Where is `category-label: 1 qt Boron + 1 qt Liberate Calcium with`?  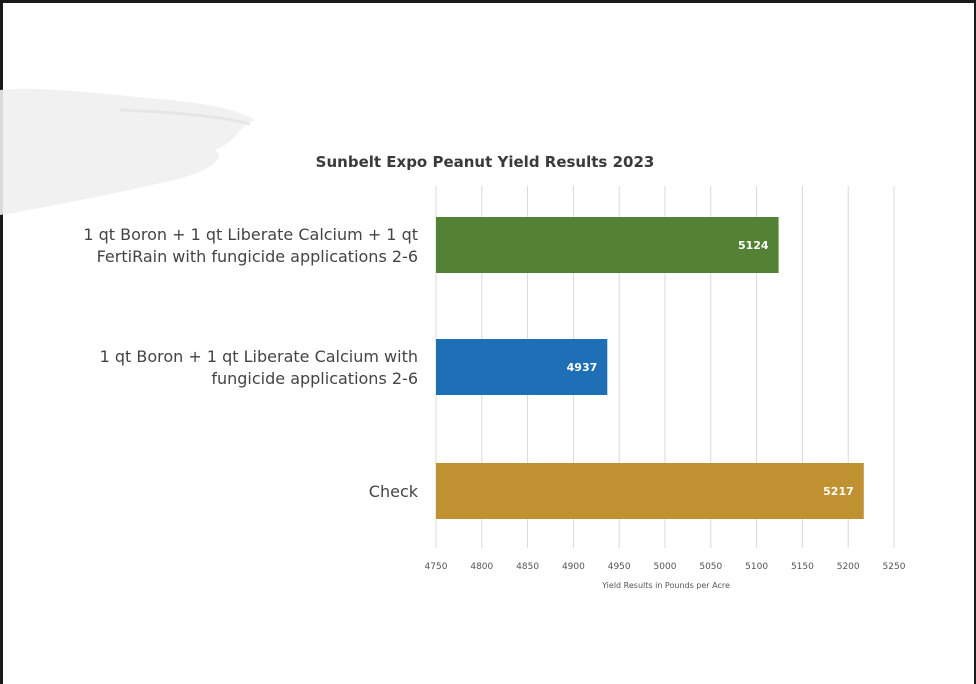
category-label: 1 qt Boron + 1 qt Liberate Calcium with is located at coordinates (259, 356).